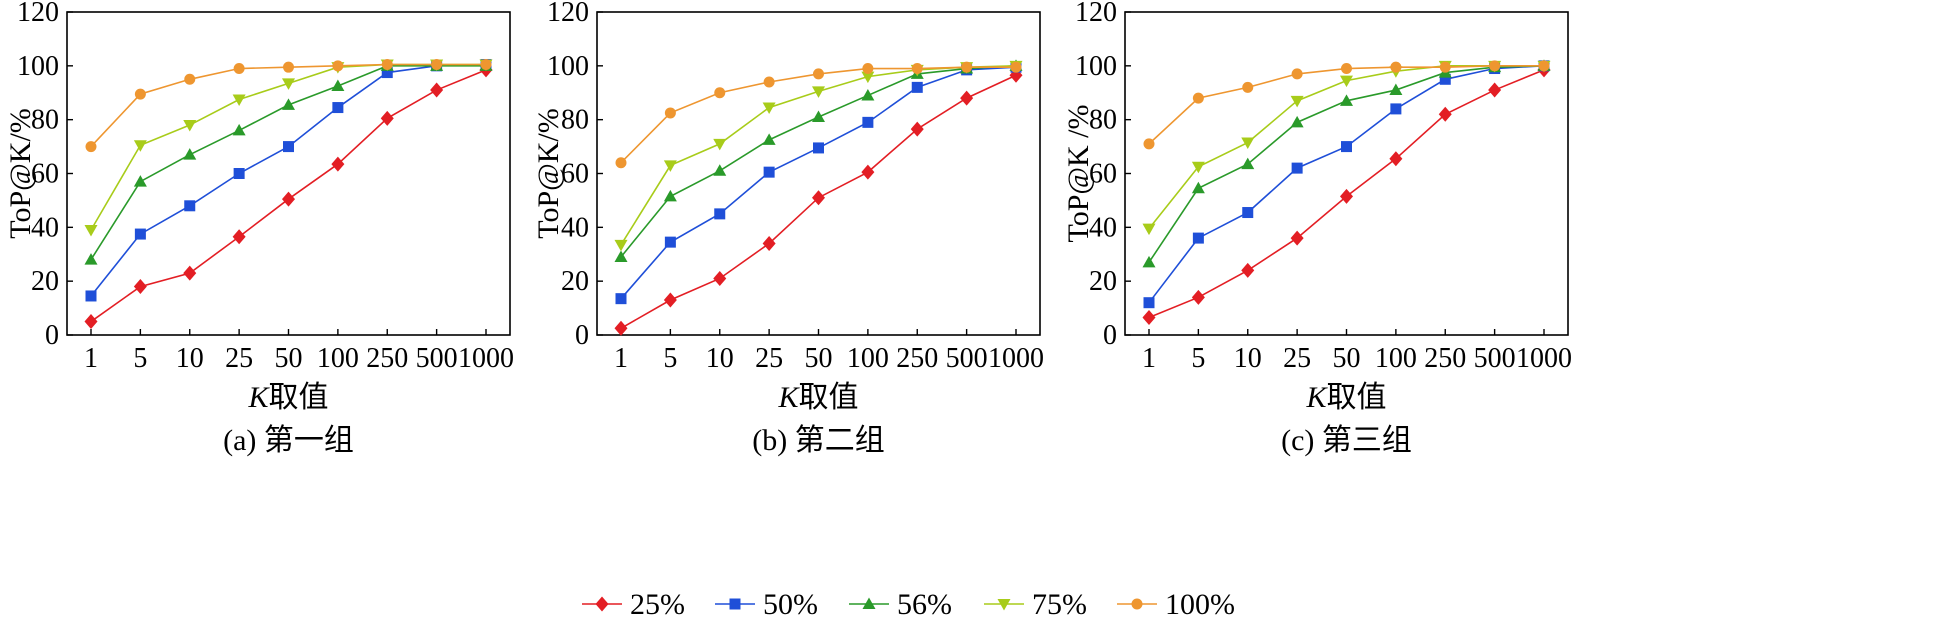  I want to click on plot-frame, so click(1346, 173).